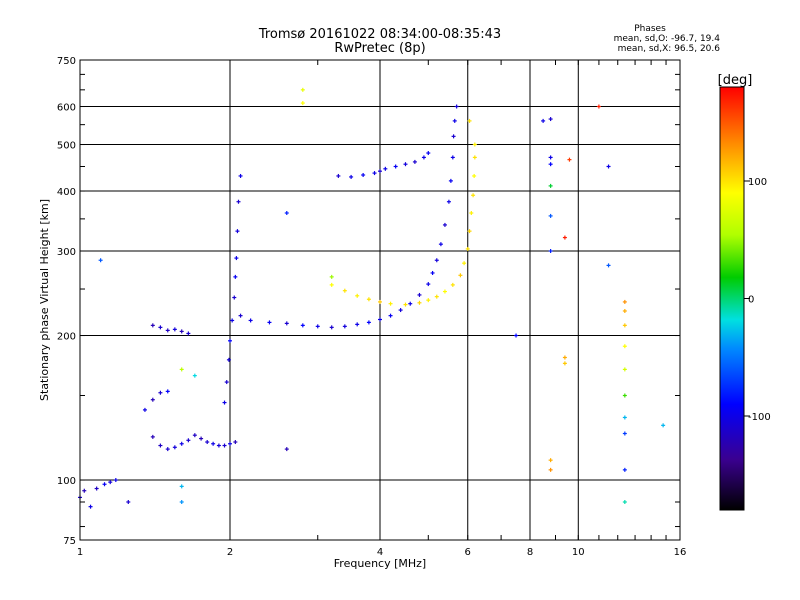 This screenshot has width=800, height=600. Describe the element at coordinates (751, 300) in the screenshot. I see `colorbar-tick-label: 0` at that location.